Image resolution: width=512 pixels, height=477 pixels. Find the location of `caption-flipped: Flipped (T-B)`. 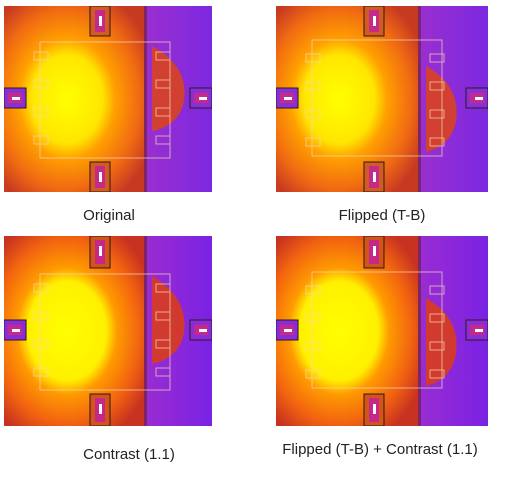

caption-flipped: Flipped (T-B) is located at coordinates (382, 215).